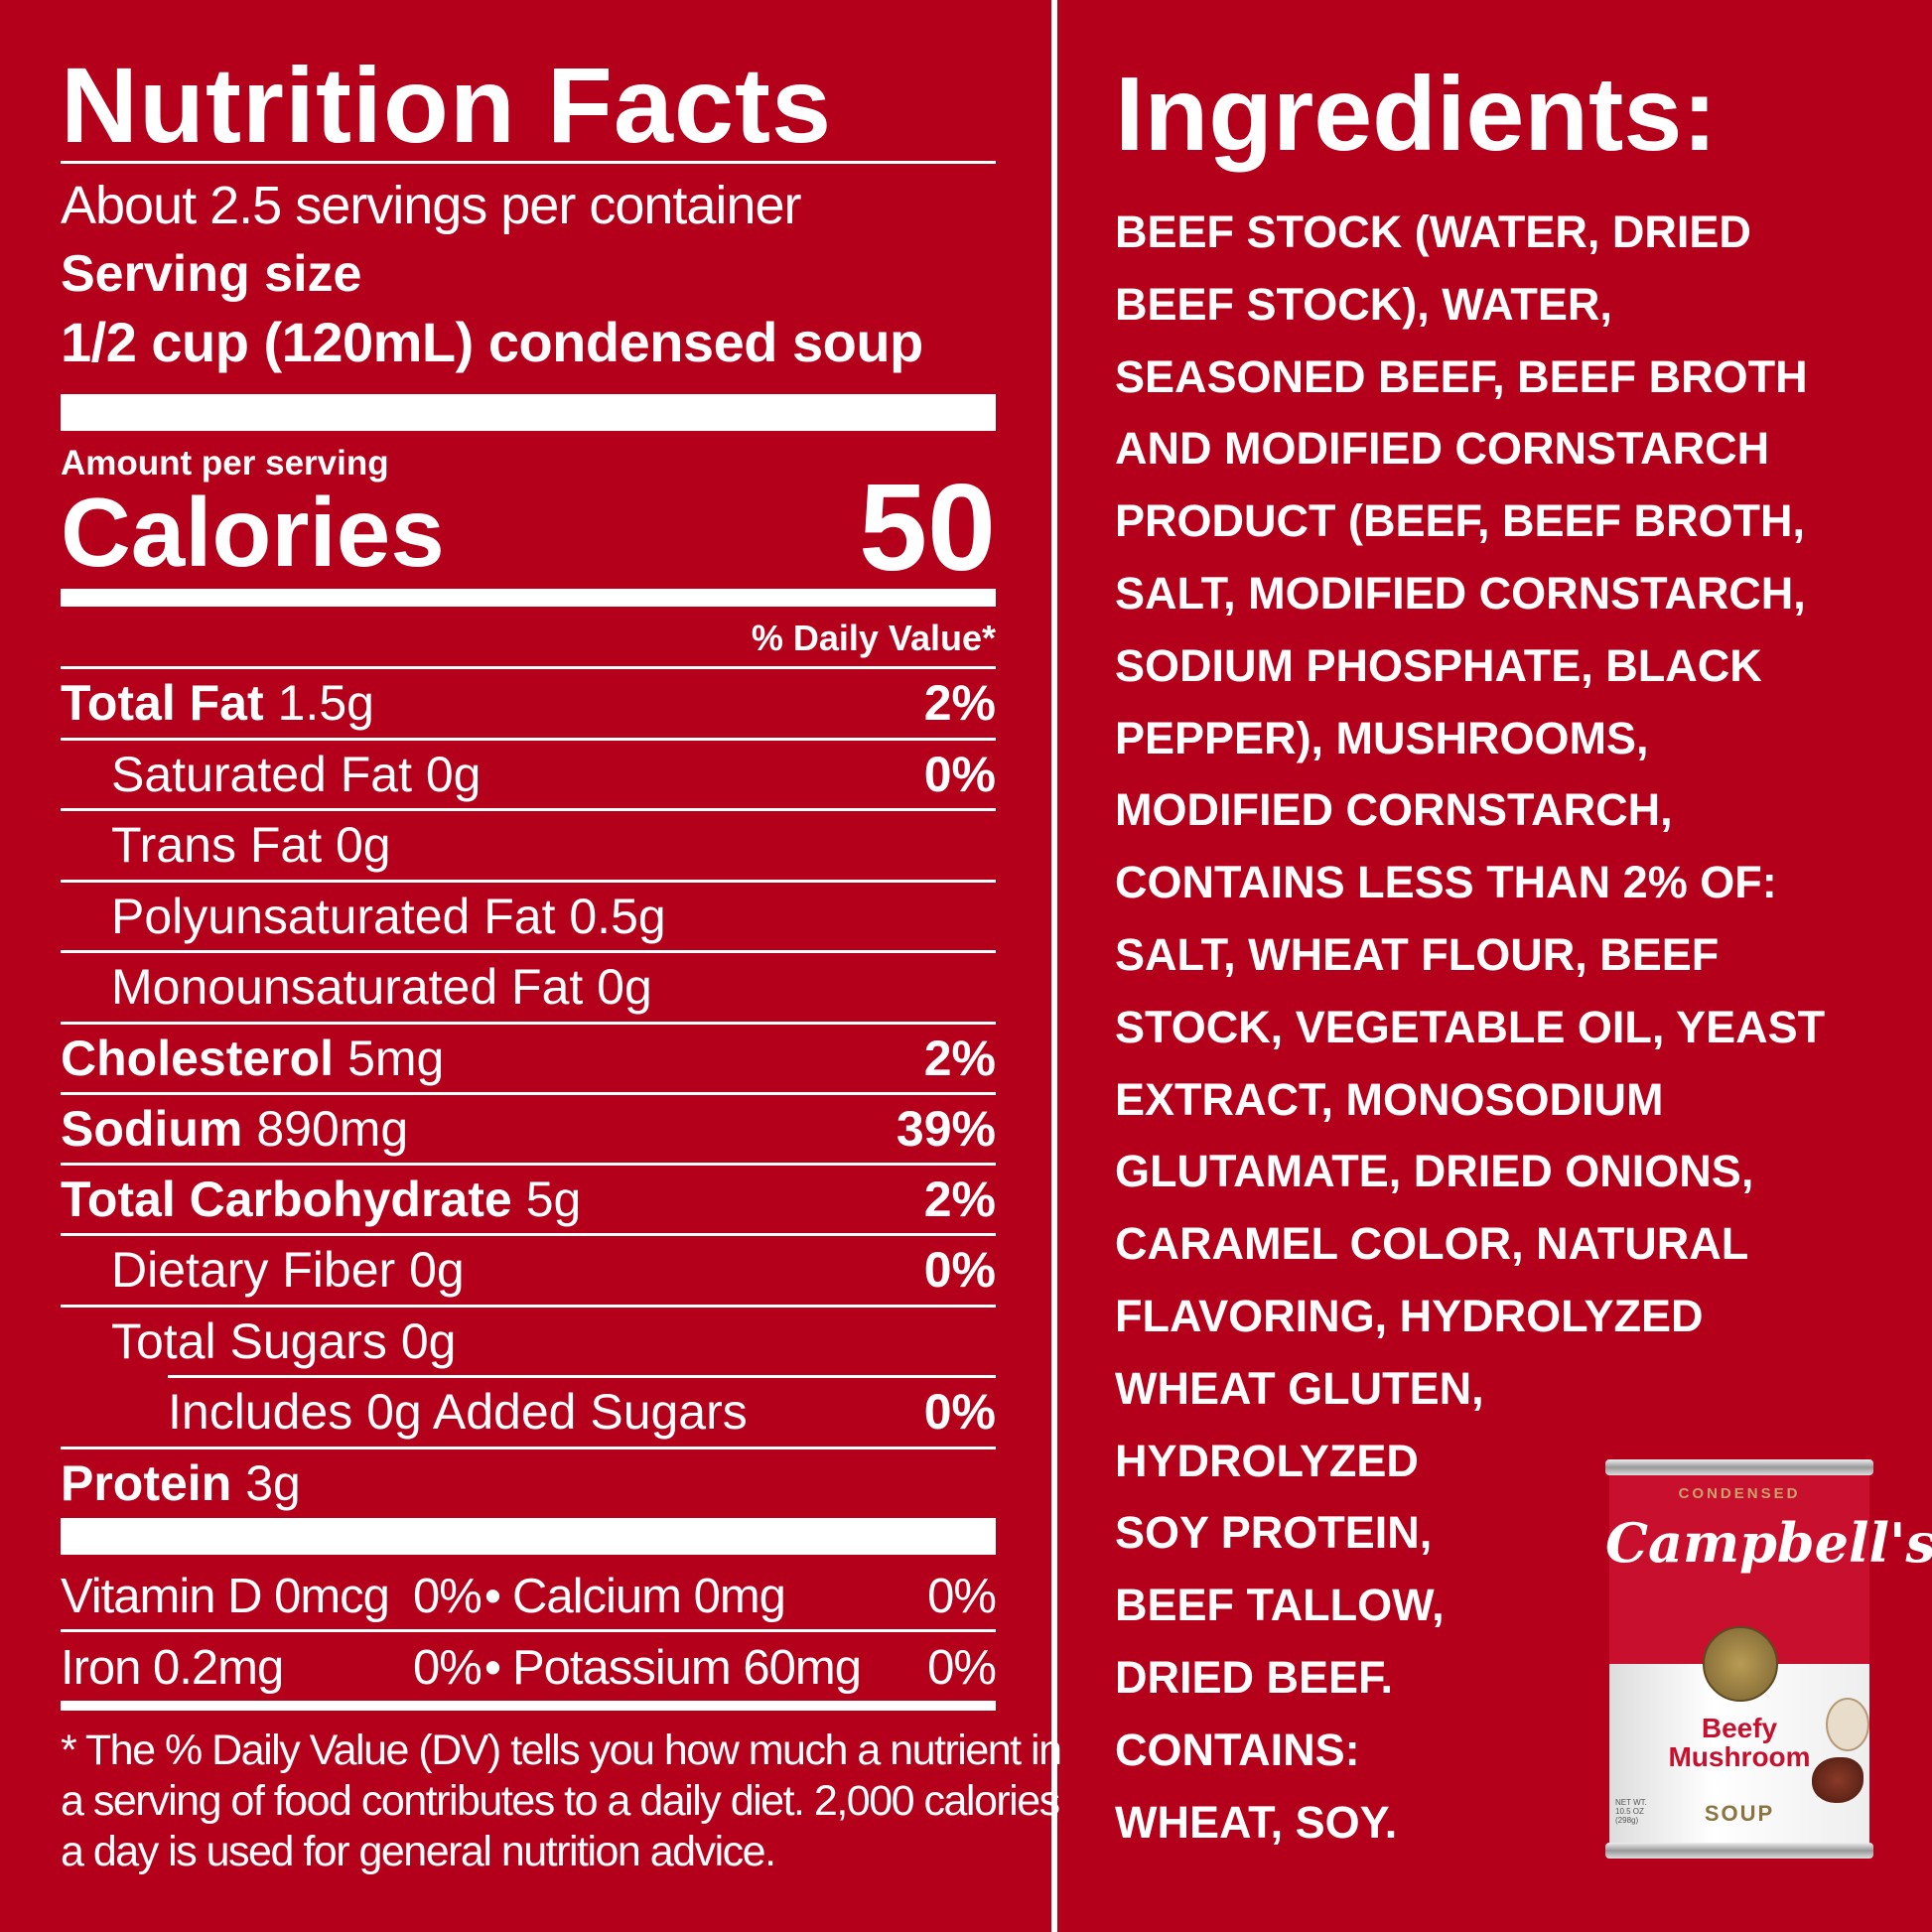 This screenshot has width=1932, height=1932. What do you see at coordinates (1740, 1814) in the screenshot?
I see `can-soup-text: SOUP` at bounding box center [1740, 1814].